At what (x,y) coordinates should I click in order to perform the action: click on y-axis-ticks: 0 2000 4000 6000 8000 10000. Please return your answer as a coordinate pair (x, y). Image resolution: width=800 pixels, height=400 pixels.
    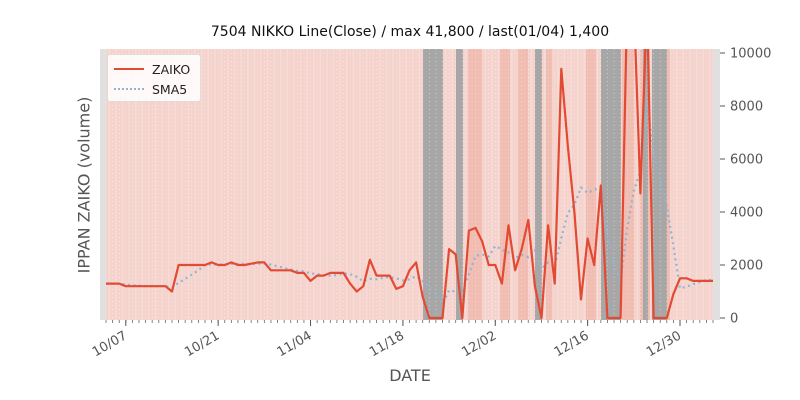
    Looking at the image, I should click on (745, 187).